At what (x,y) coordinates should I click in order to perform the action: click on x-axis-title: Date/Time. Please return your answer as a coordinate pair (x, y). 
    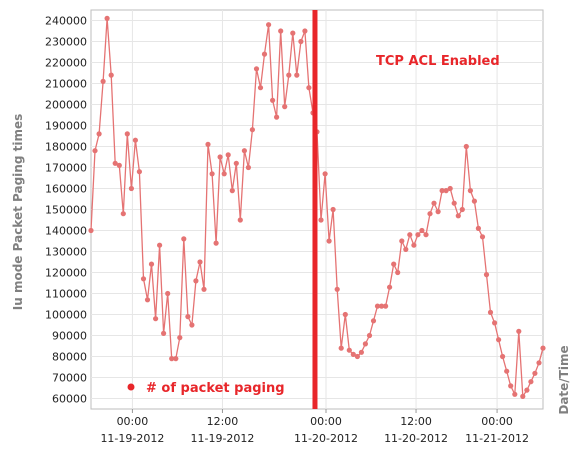
    Looking at the image, I should click on (564, 379).